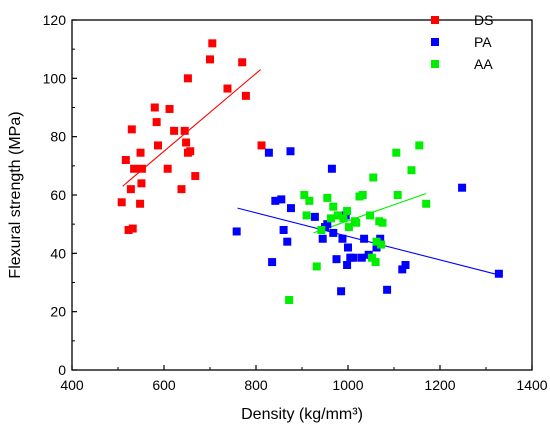 This screenshot has width=550, height=431. I want to click on x-tick-label: 400, so click(72, 385).